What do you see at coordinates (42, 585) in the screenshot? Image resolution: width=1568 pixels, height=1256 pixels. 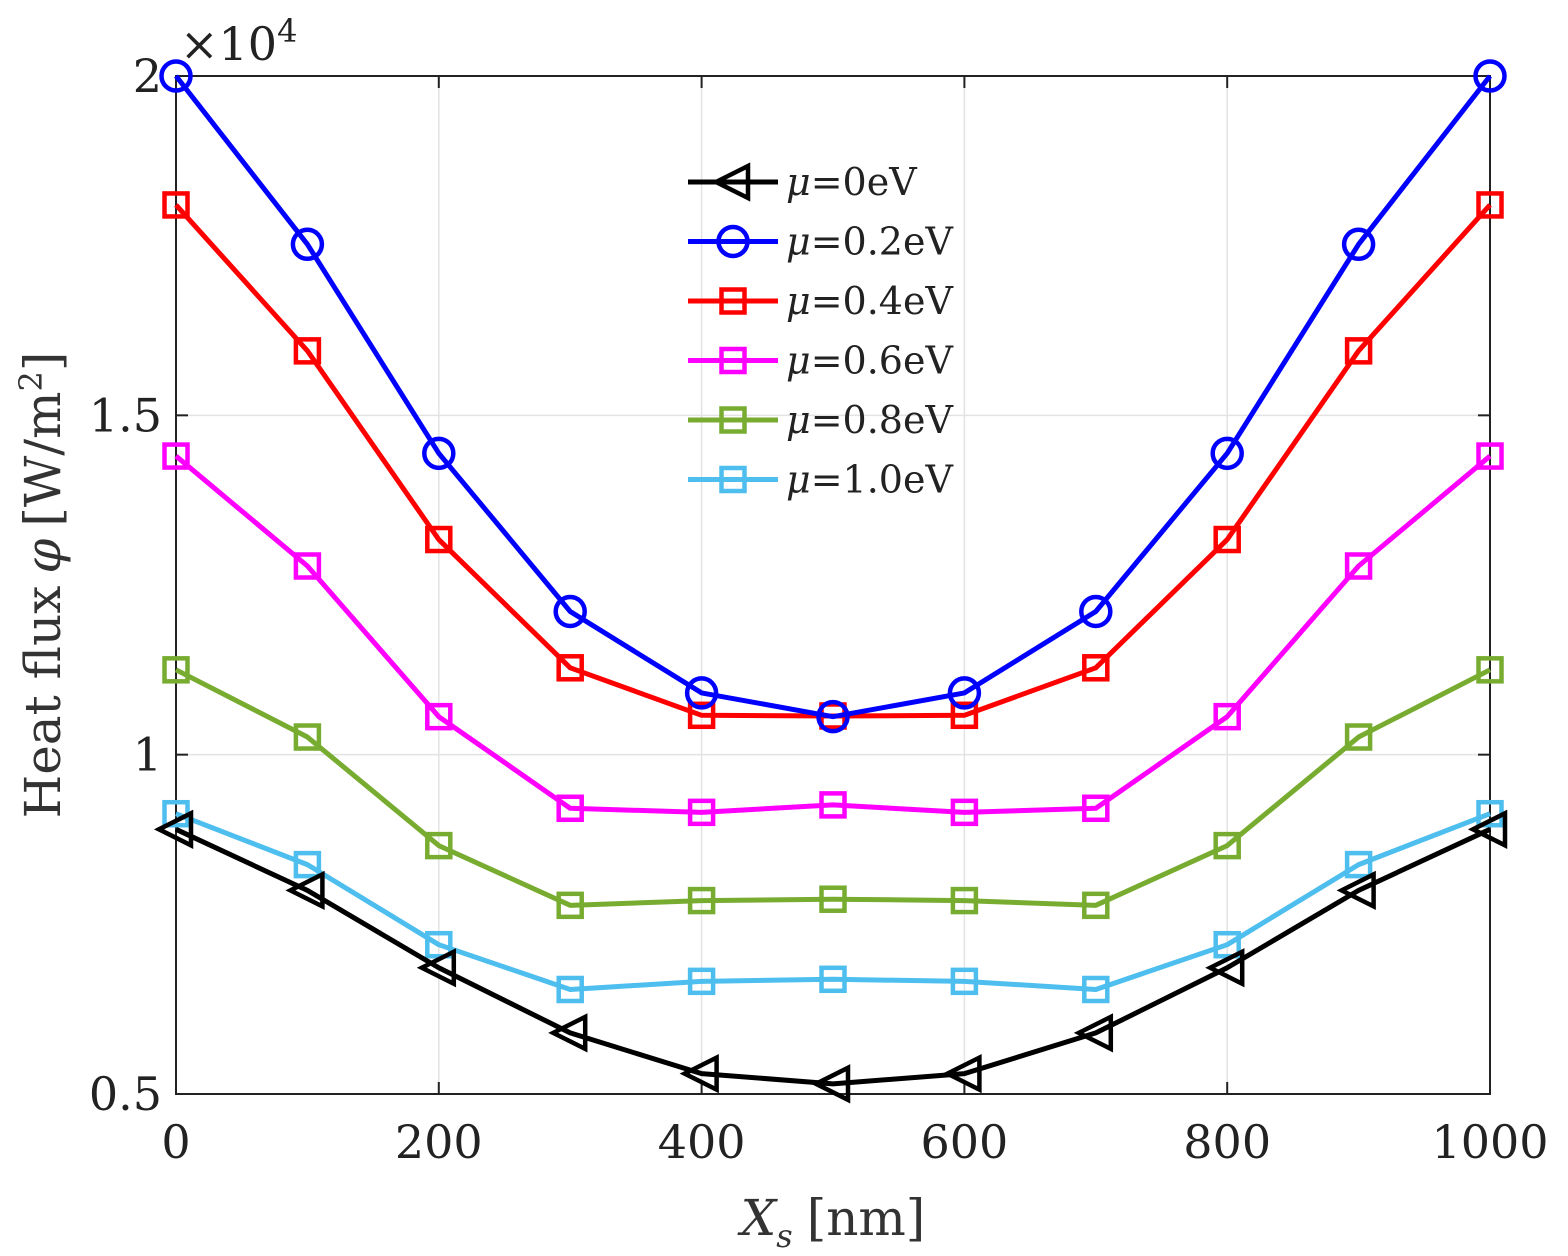 I see `y-axis-label: Heat fluxφ[W/m2]` at bounding box center [42, 585].